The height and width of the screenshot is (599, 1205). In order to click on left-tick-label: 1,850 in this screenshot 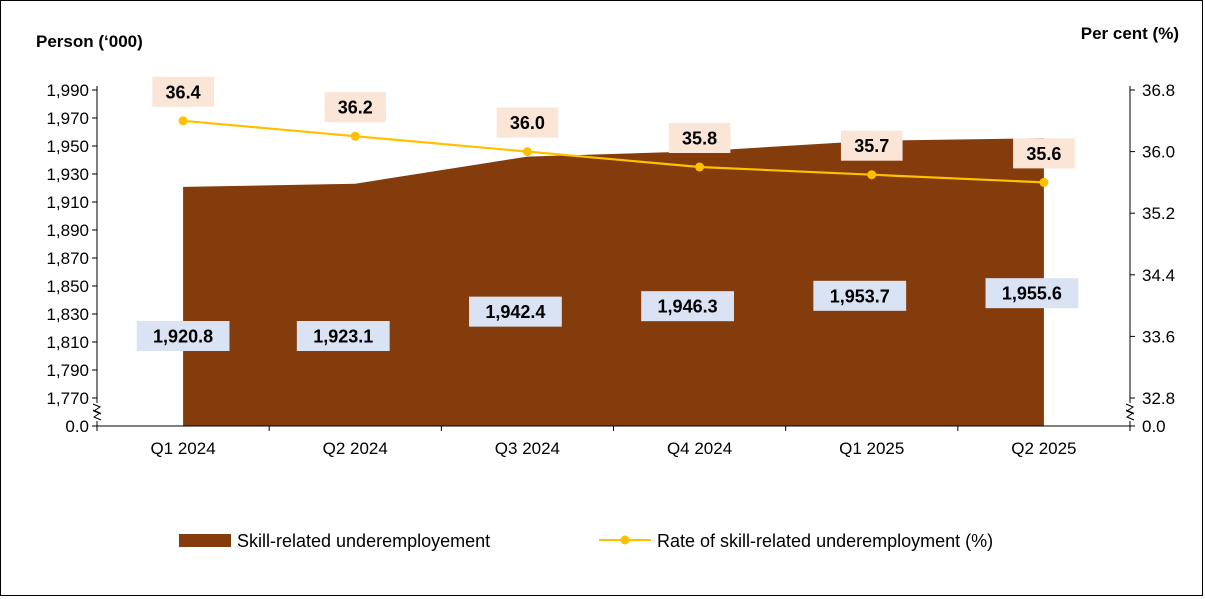, I will do `click(67, 286)`.